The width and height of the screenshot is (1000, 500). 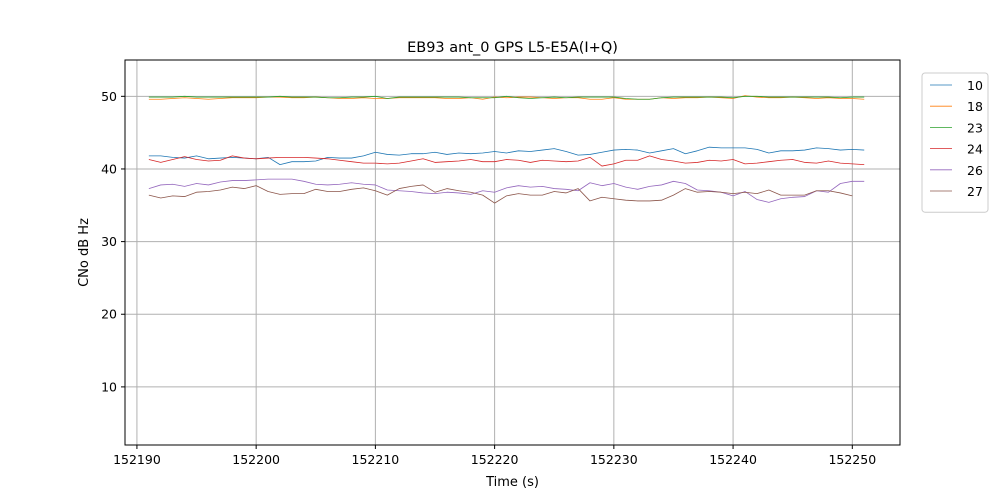 I want to click on x-tick-label: 152200, so click(x=256, y=459).